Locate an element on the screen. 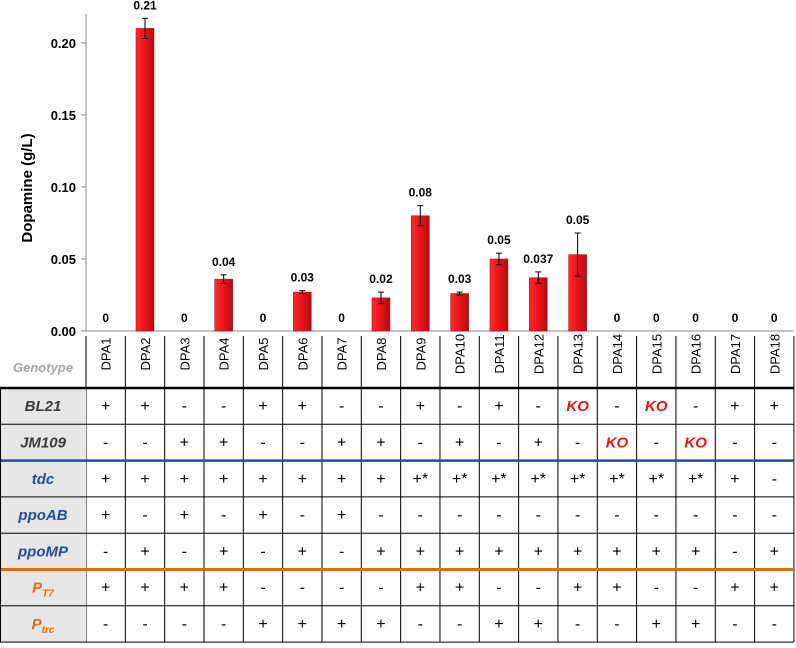 This screenshot has width=796, height=648. x-tick-label-dpa12: DPA12 is located at coordinates (538, 354).